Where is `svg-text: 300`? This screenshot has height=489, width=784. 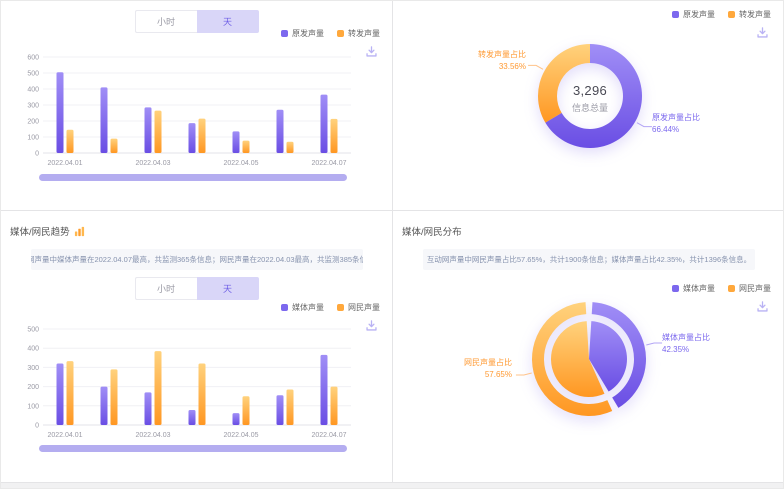 svg-text: 300 is located at coordinates (33, 368).